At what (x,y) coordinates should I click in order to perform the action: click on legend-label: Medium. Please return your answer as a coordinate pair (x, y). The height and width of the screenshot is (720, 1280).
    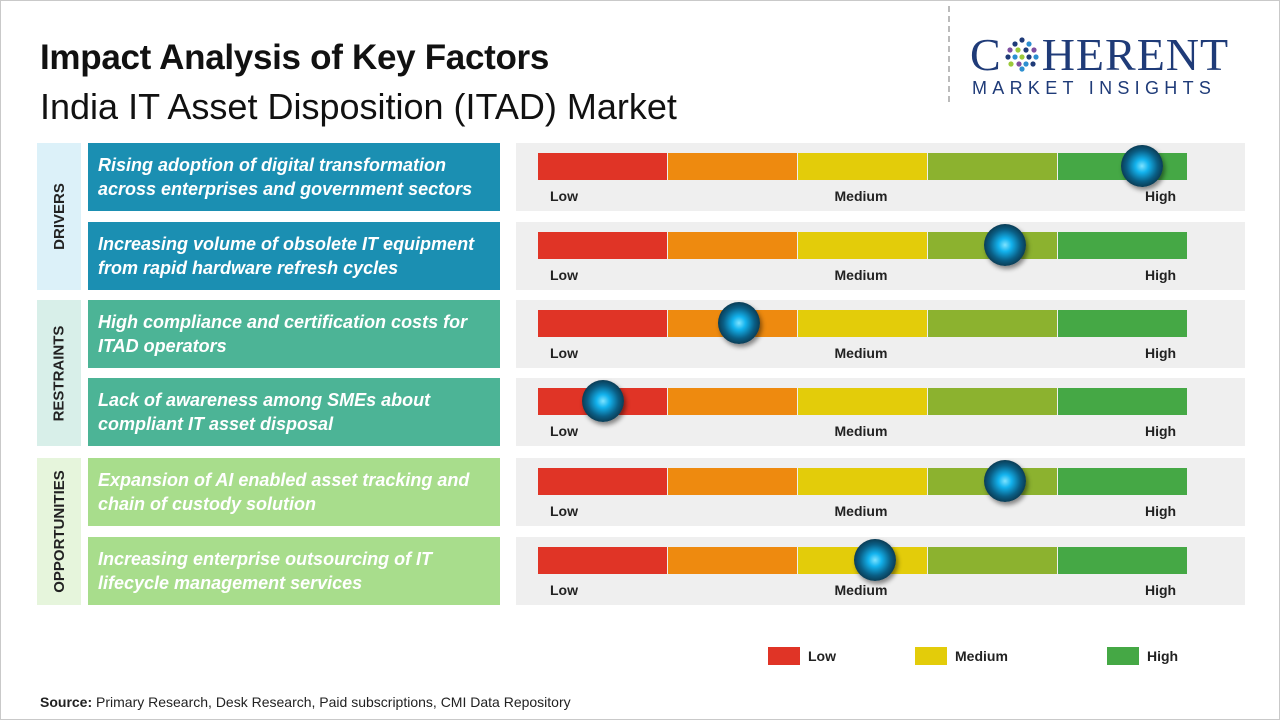
    Looking at the image, I should click on (981, 656).